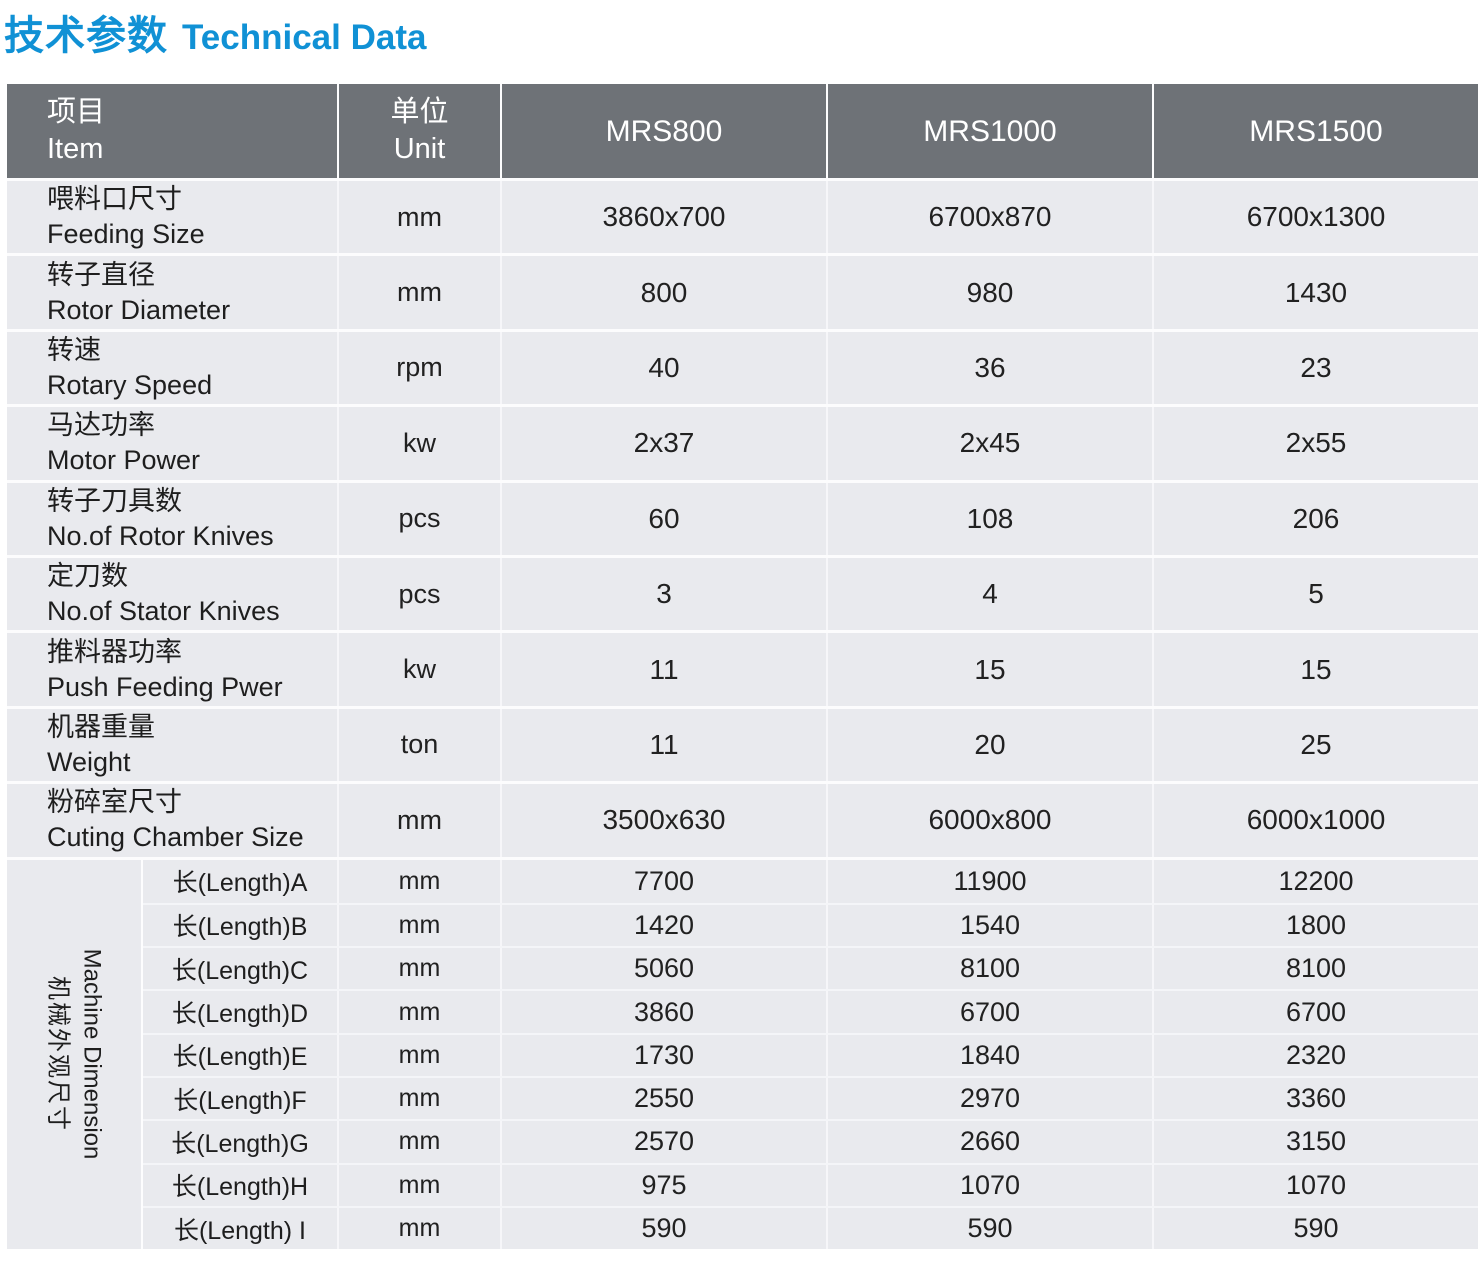 Image resolution: width=1478 pixels, height=1270 pixels. What do you see at coordinates (76, 112) in the screenshot?
I see `header-item-cn: 项目` at bounding box center [76, 112].